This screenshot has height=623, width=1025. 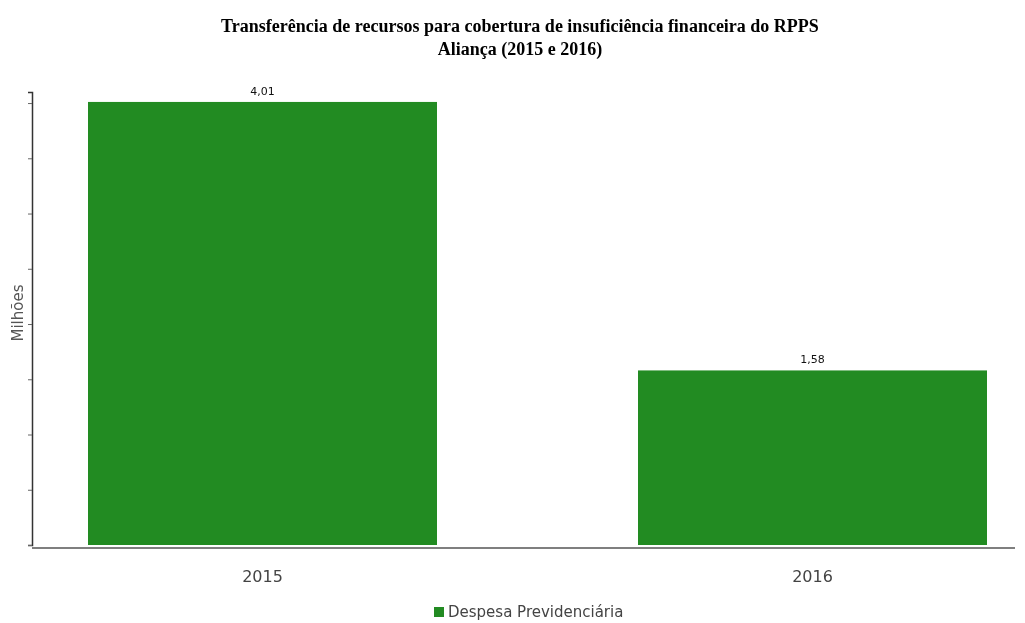 I want to click on legend-label: Despesa Previdenciária, so click(x=536, y=612).